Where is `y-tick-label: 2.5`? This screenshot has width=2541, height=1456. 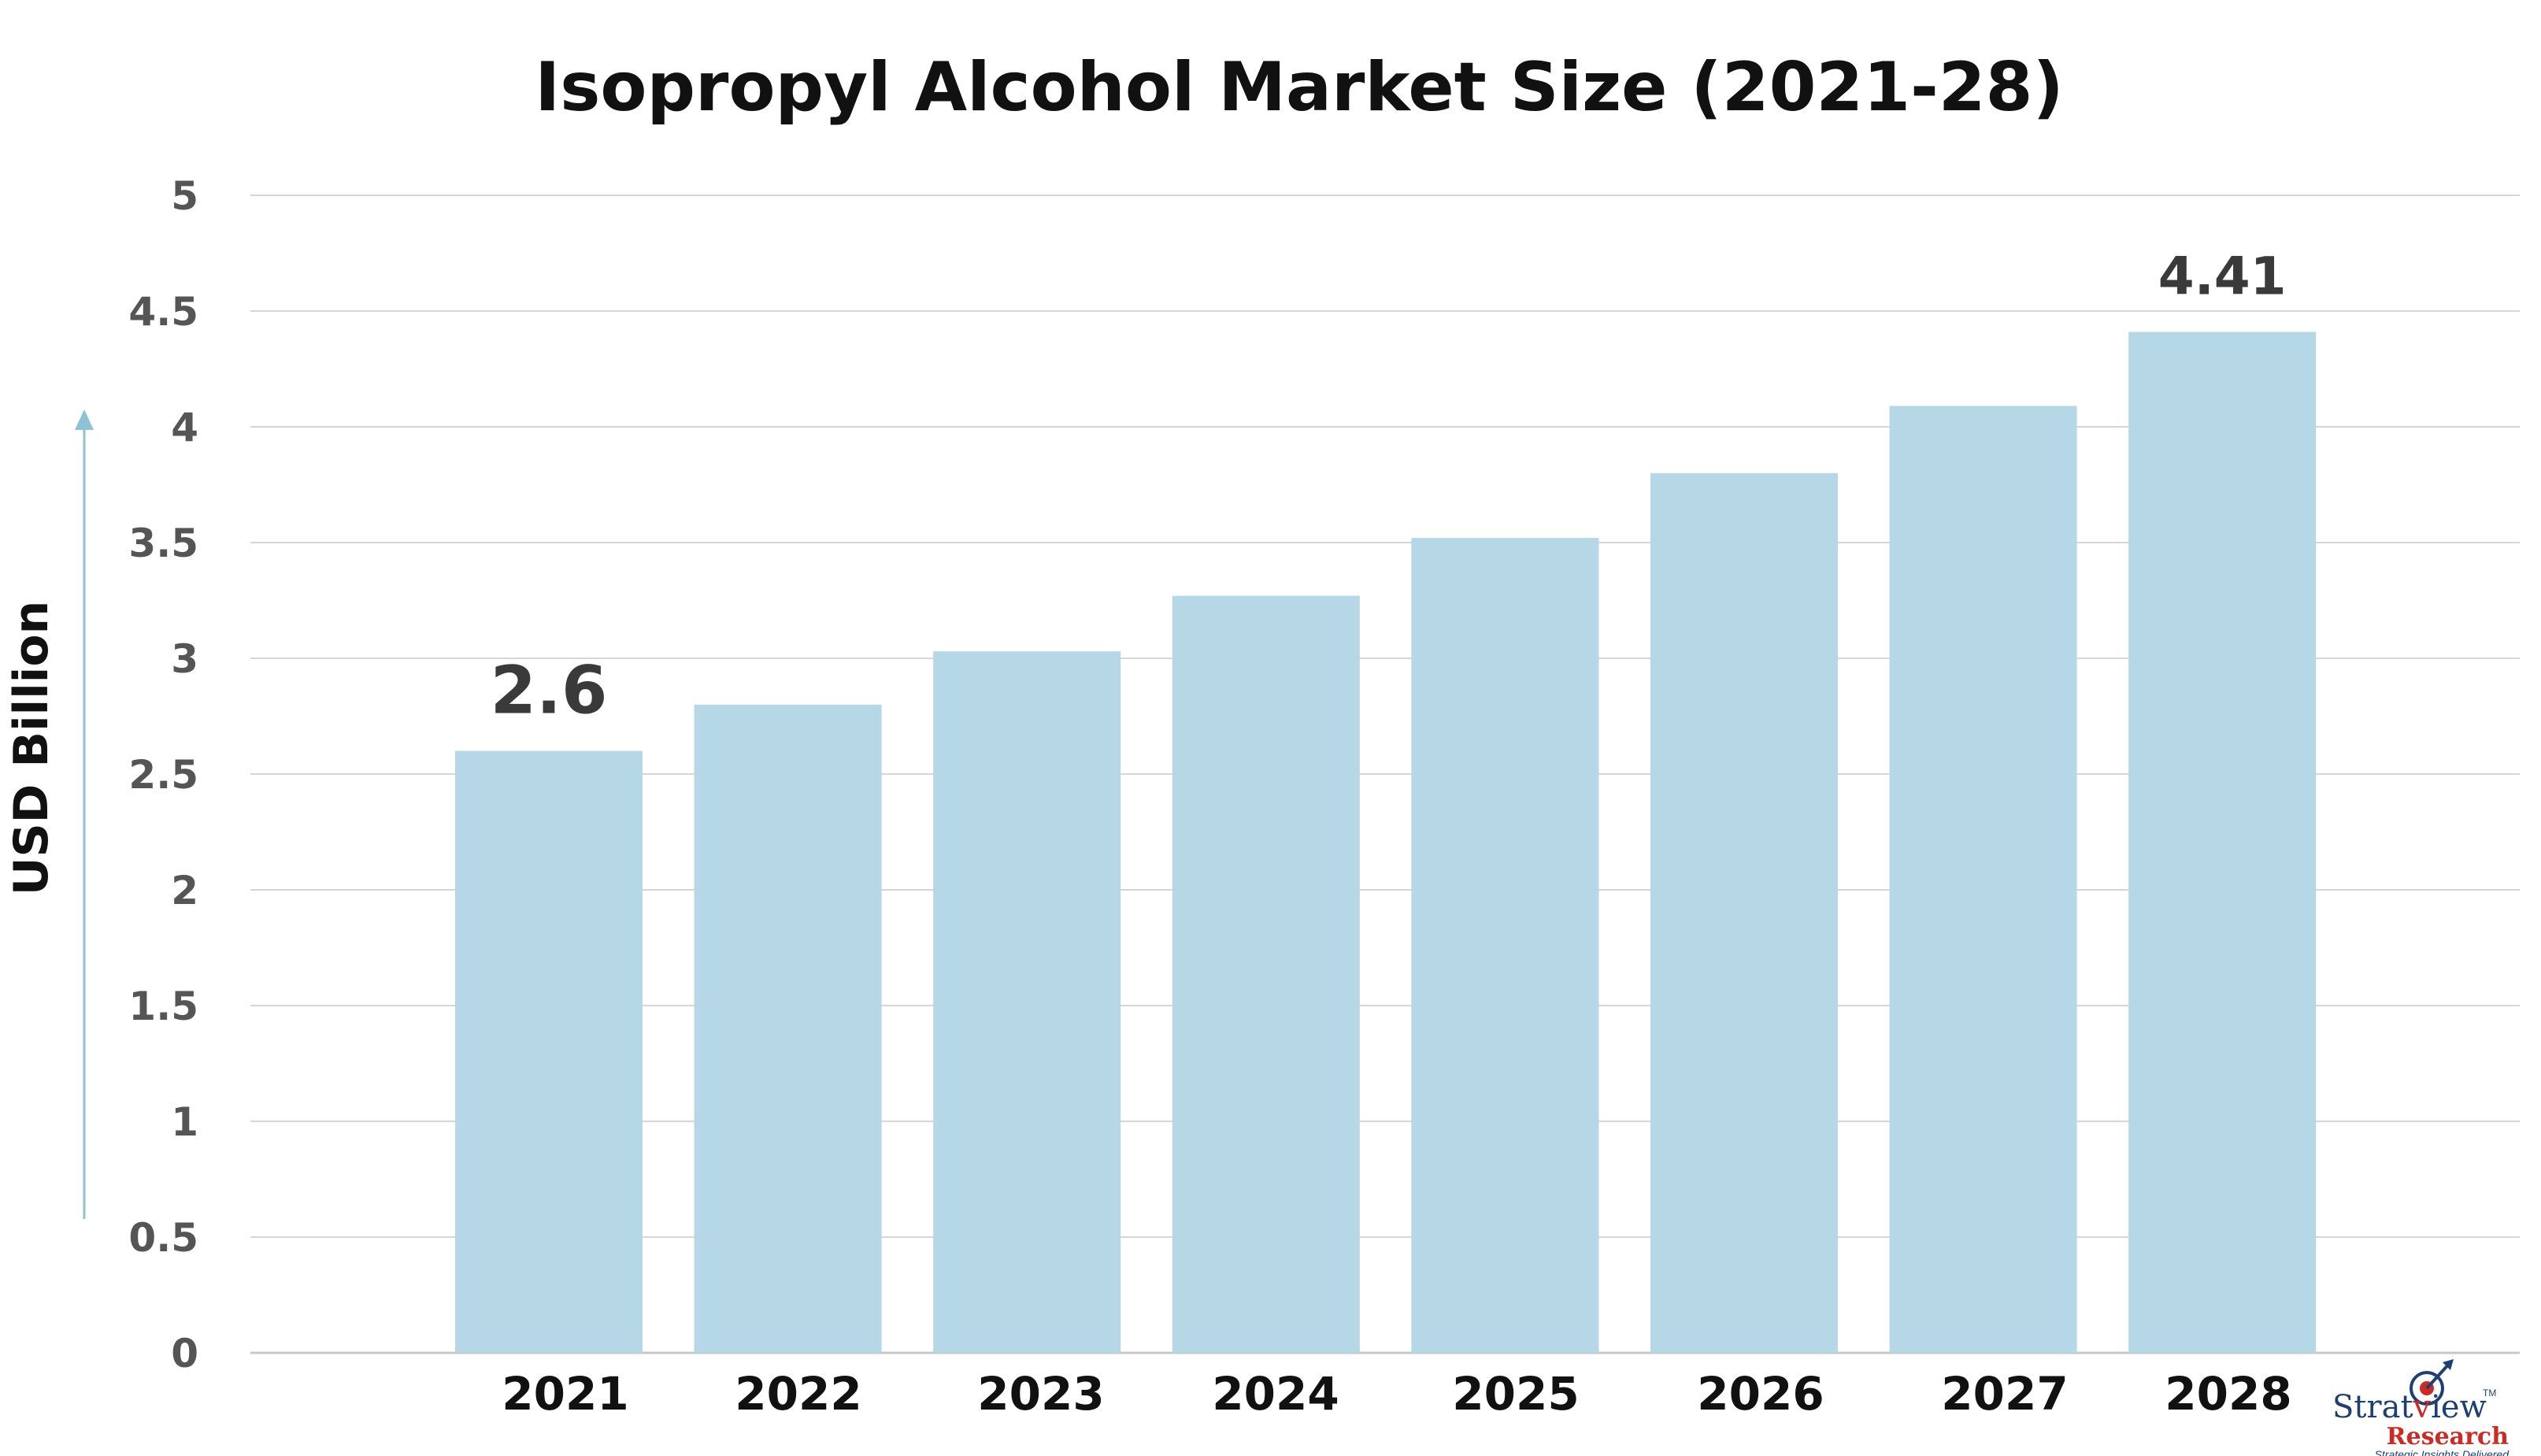 y-tick-label: 2.5 is located at coordinates (163, 775).